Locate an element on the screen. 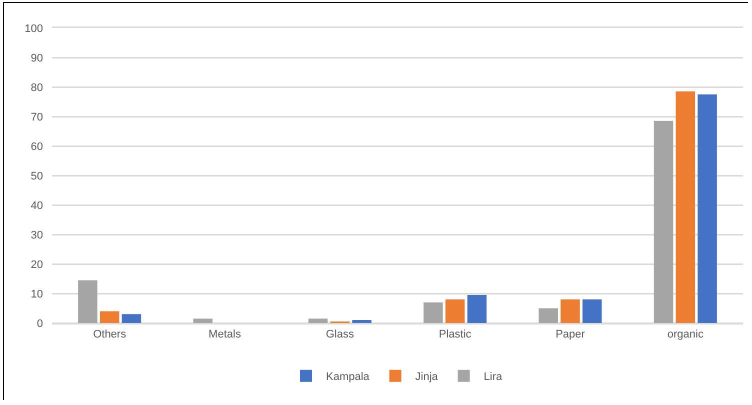 Image resolution: width=752 pixels, height=405 pixels. y-tick-label: 60 is located at coordinates (36, 146).